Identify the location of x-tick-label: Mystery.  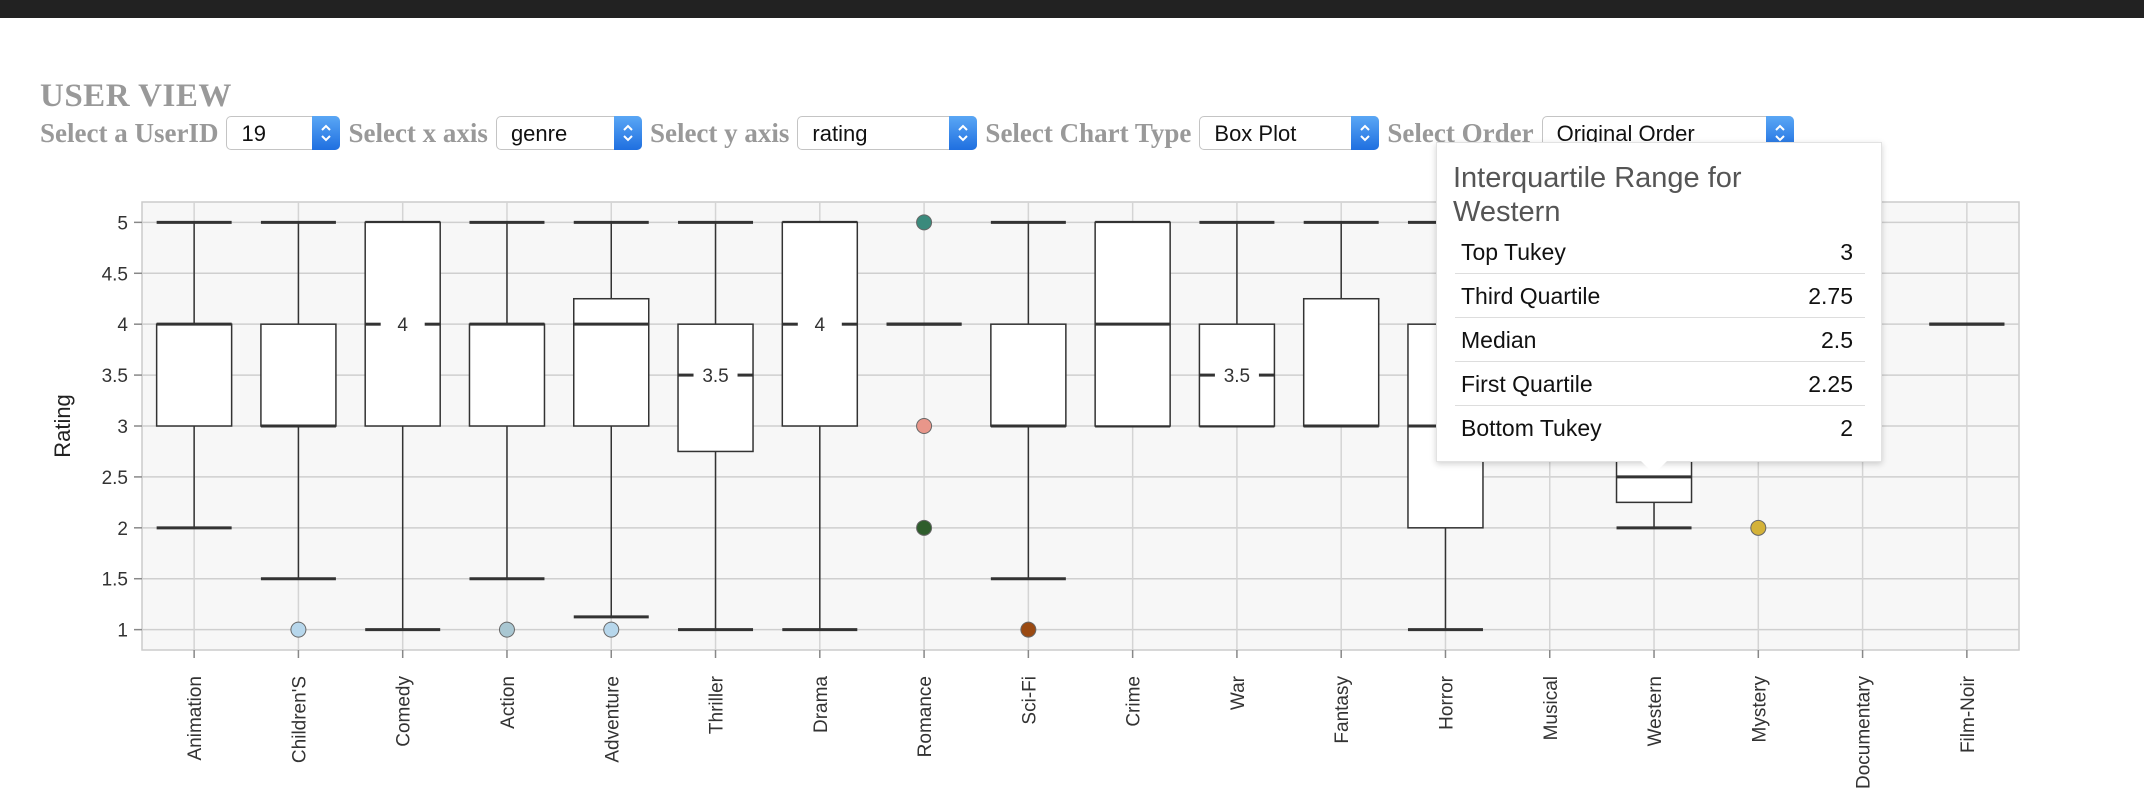
(1759, 709).